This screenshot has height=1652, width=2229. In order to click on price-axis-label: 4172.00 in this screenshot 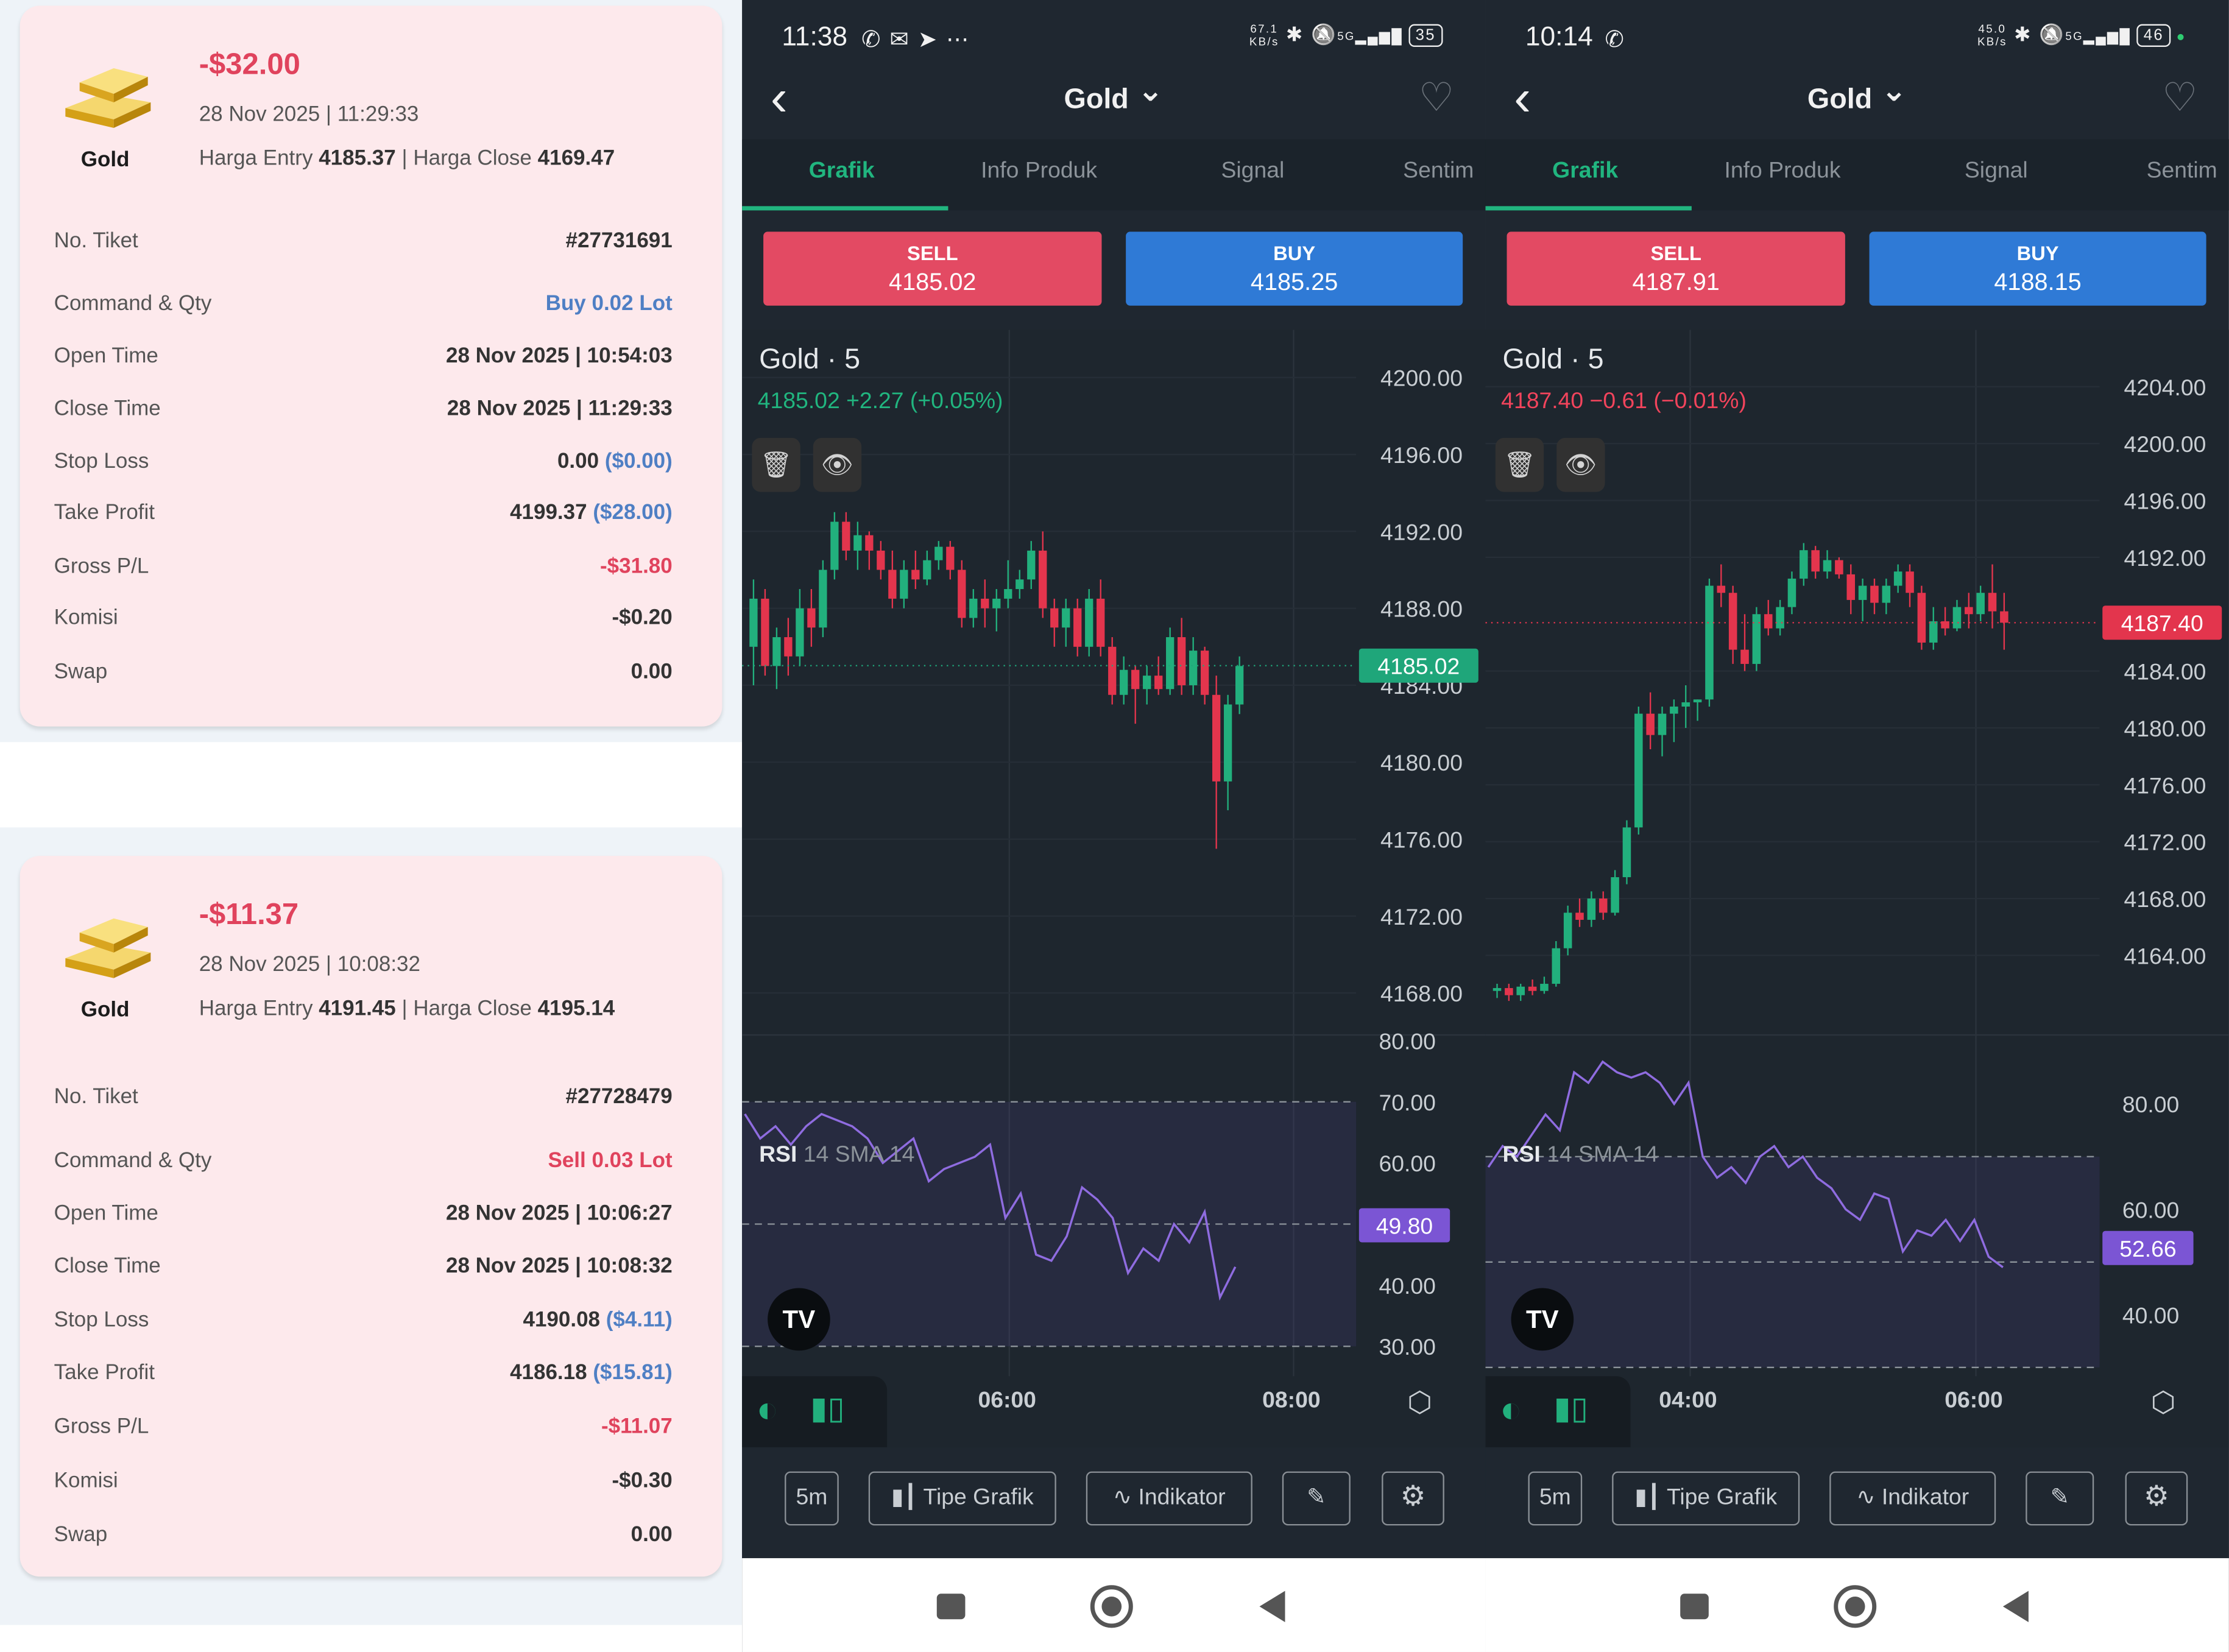, I will do `click(2165, 842)`.